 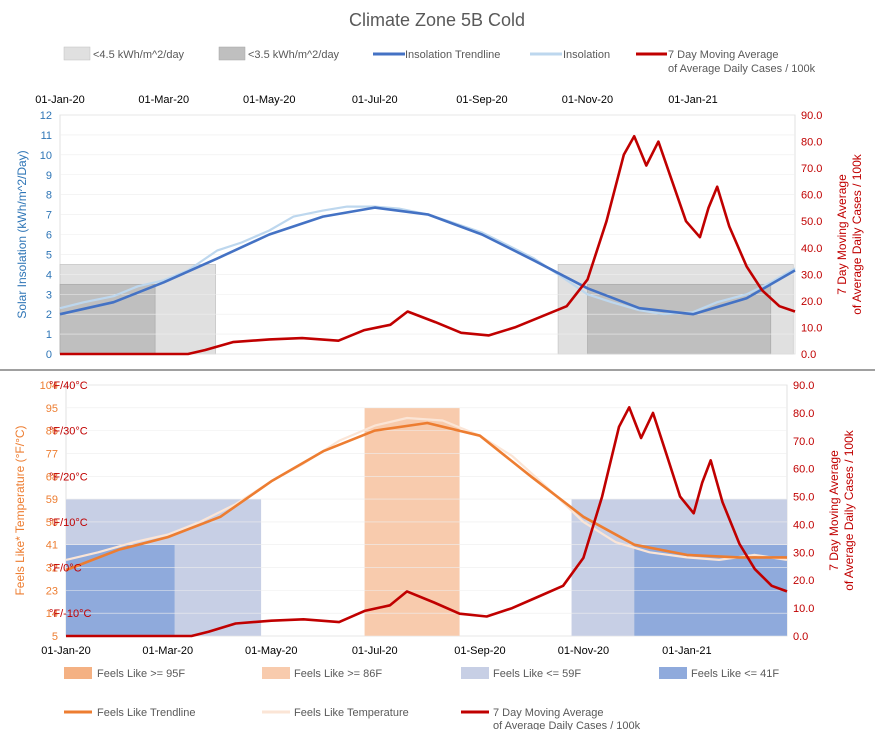 What do you see at coordinates (46, 156) in the screenshot?
I see `y-tick-label-10: 10` at bounding box center [46, 156].